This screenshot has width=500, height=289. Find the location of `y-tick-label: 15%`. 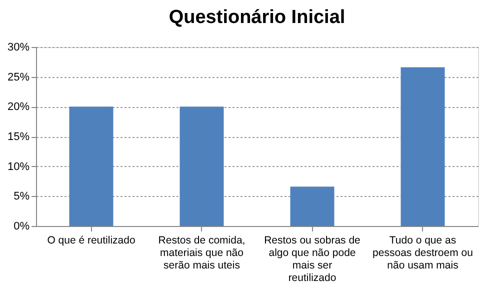

y-tick-label: 15% is located at coordinates (18, 137).